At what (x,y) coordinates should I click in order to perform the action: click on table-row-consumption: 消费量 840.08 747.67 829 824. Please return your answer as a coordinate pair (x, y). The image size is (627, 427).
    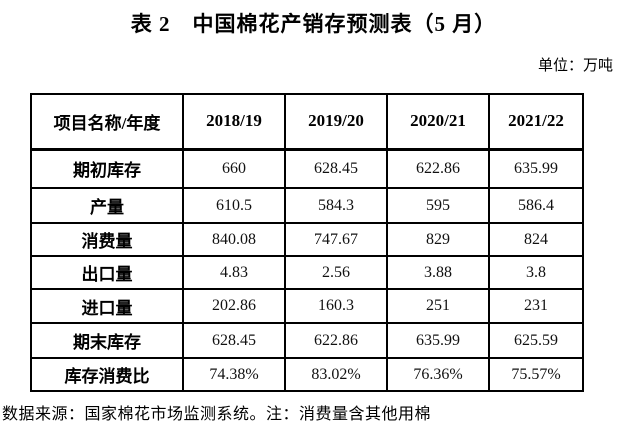
    Looking at the image, I should click on (307, 239).